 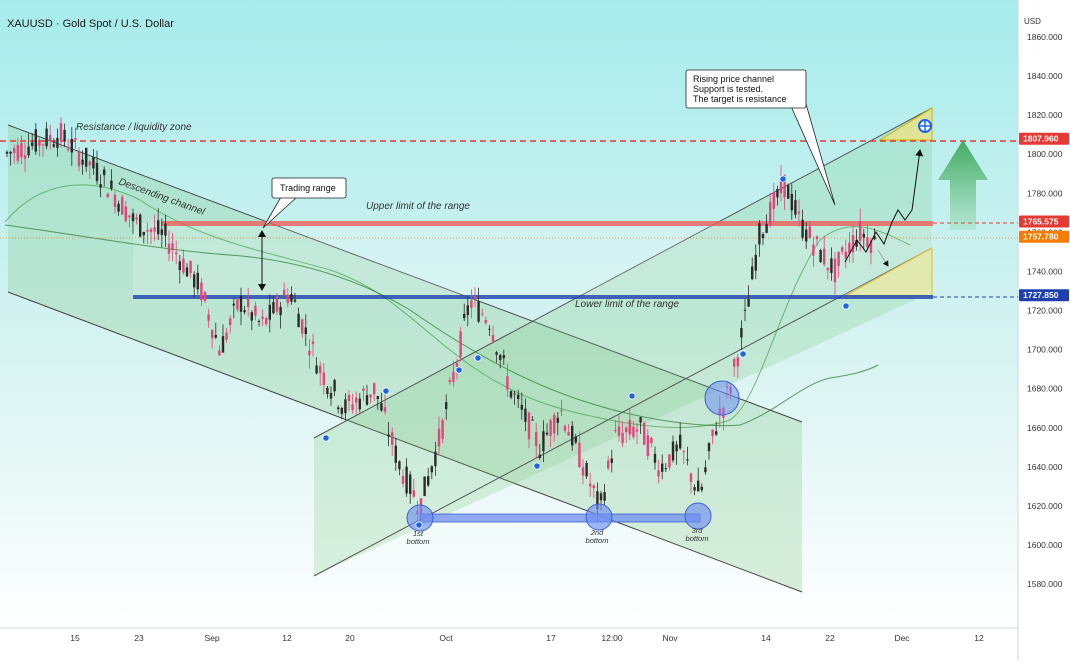 What do you see at coordinates (1045, 115) in the screenshot?
I see `y-tick-label: 1820.000` at bounding box center [1045, 115].